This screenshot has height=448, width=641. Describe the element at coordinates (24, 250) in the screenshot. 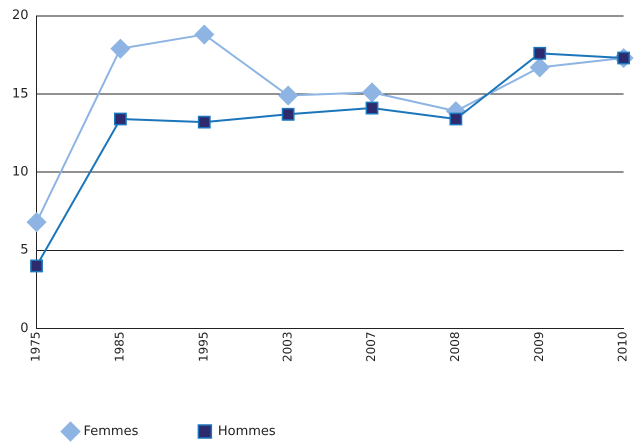

I see `y-tick-label: 5` at that location.